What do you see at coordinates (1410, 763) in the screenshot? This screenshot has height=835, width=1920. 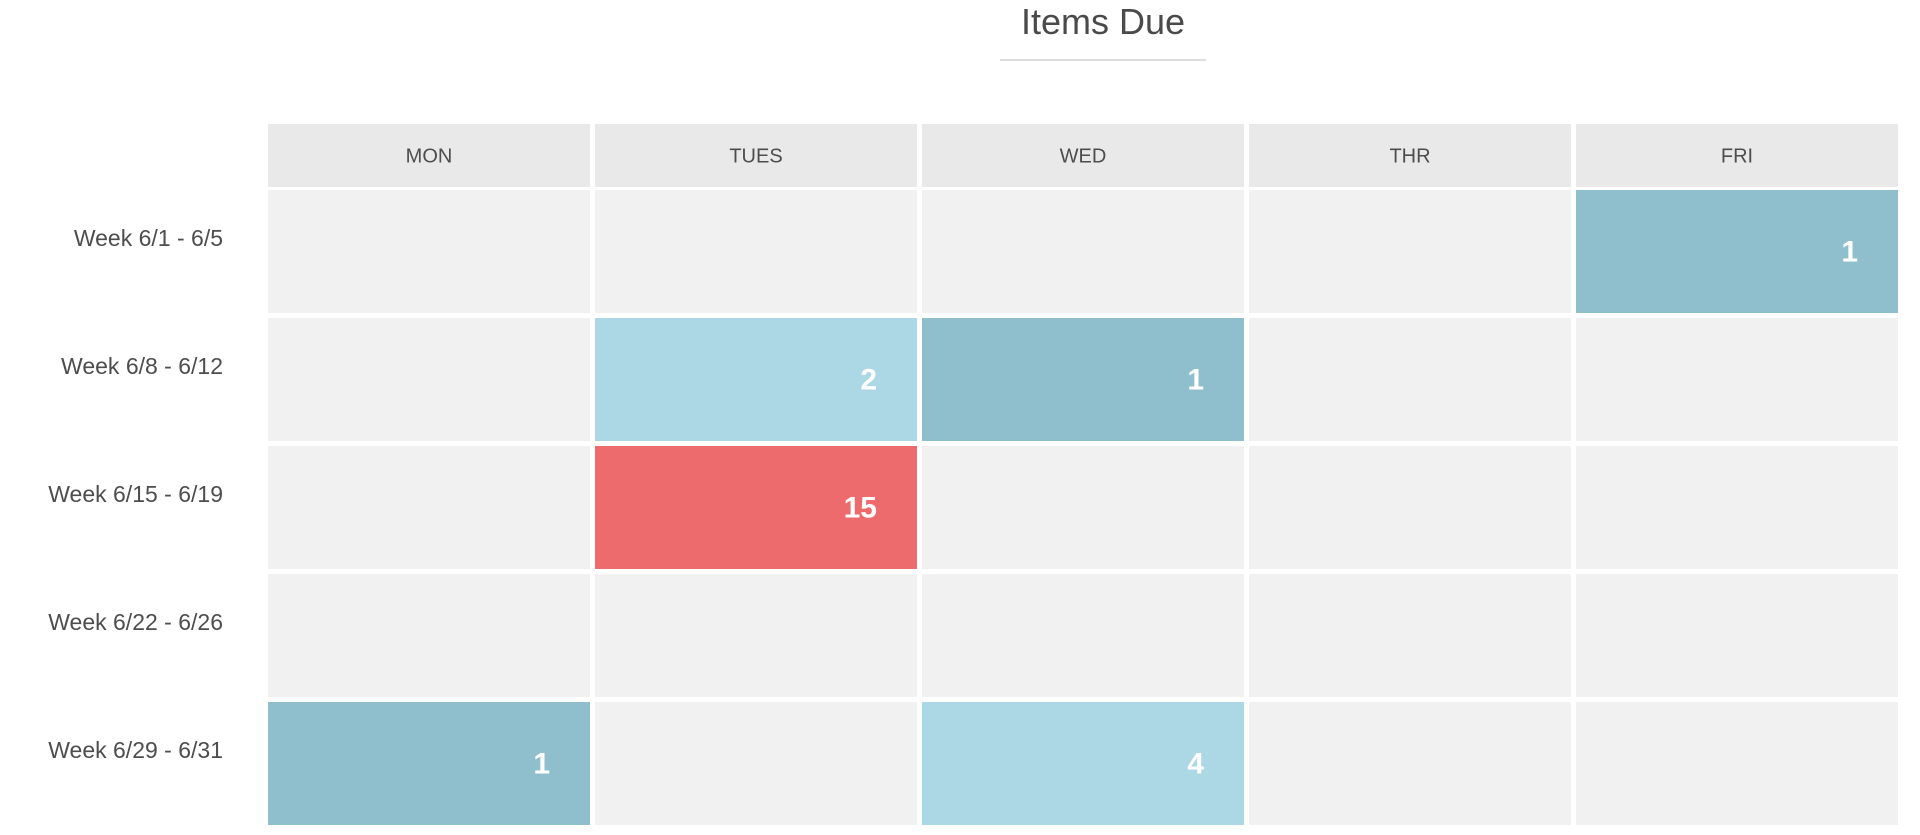 I see `heatmap-cell-r4-thr` at bounding box center [1410, 763].